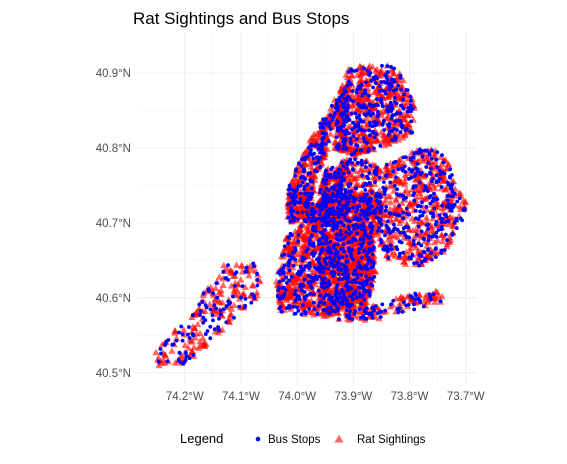 The image size is (567, 464). Describe the element at coordinates (113, 74) in the screenshot. I see `y-tick-label: 40.9°N` at that location.